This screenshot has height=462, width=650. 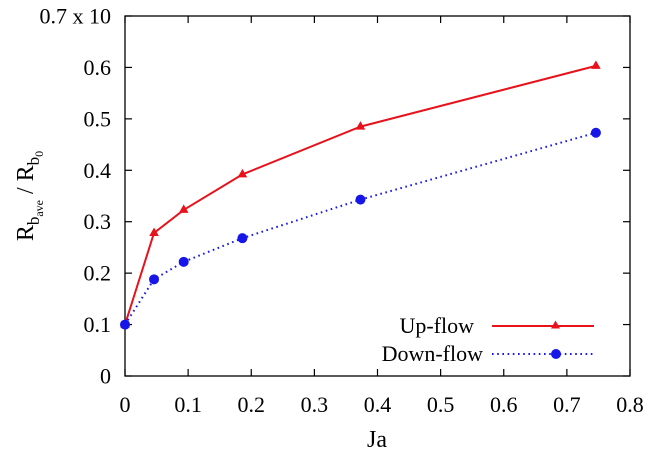 I want to click on y-tick-label: 0.5, so click(x=98, y=118).